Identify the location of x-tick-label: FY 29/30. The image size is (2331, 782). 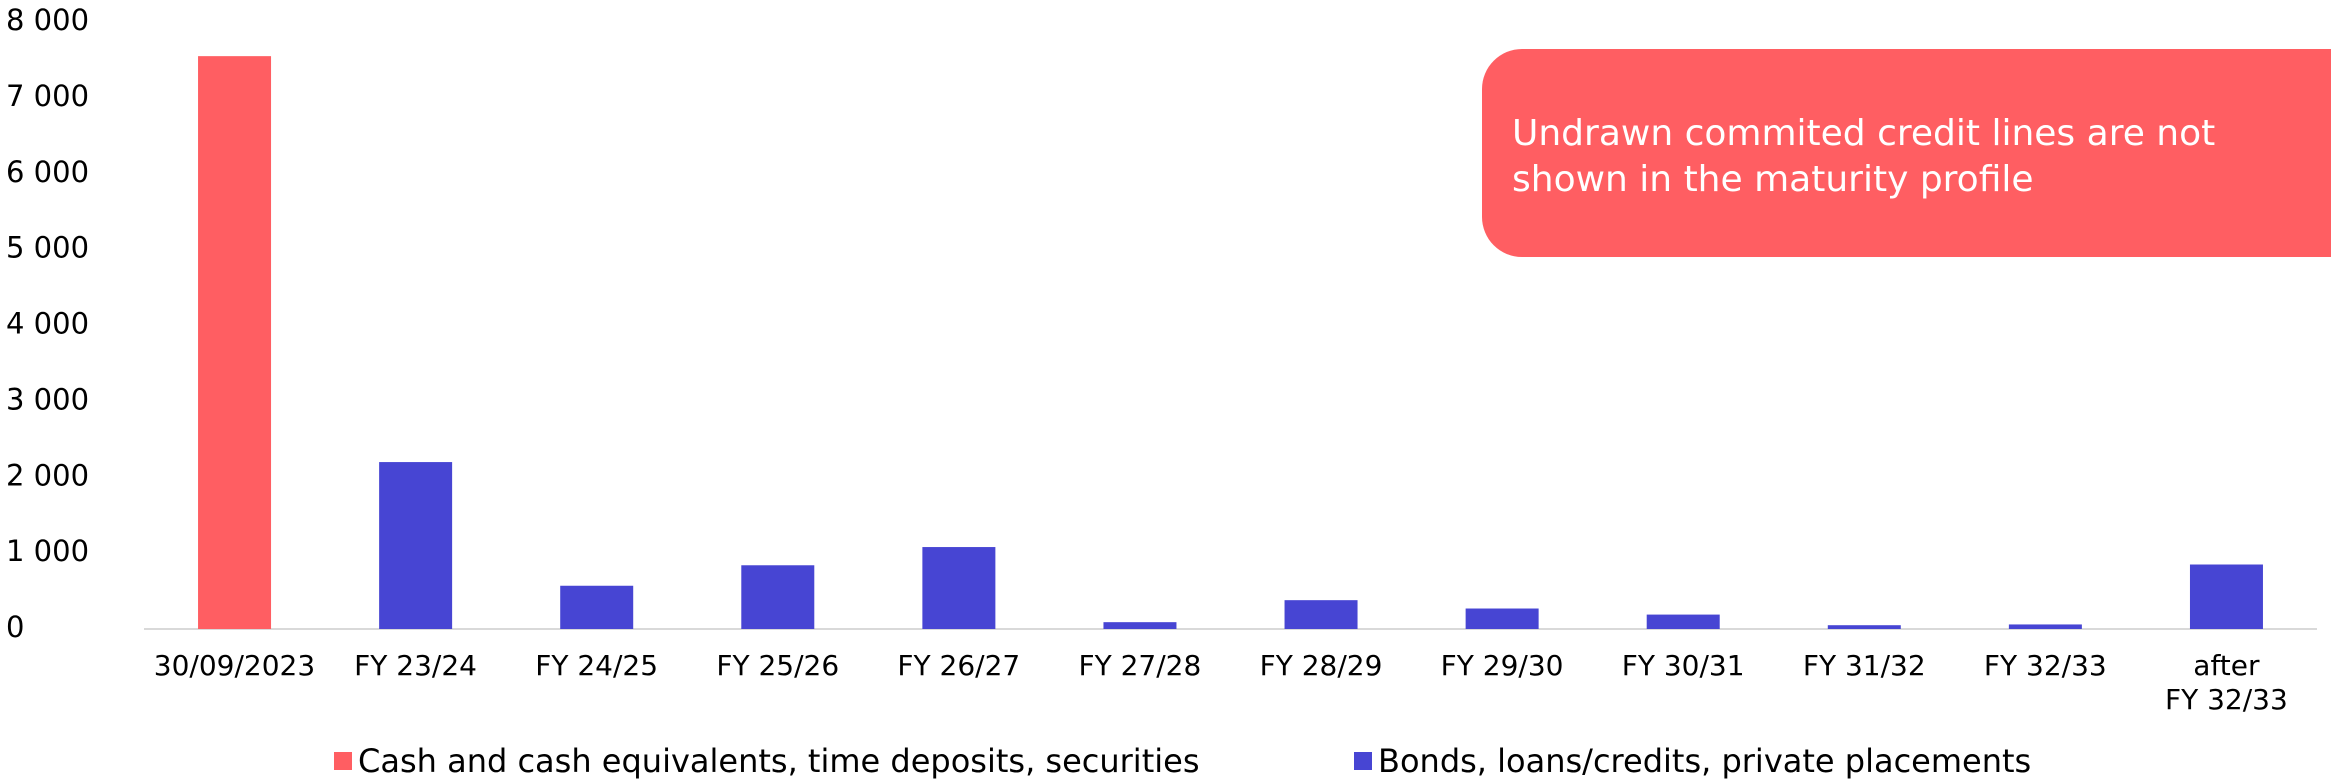
(1502, 665).